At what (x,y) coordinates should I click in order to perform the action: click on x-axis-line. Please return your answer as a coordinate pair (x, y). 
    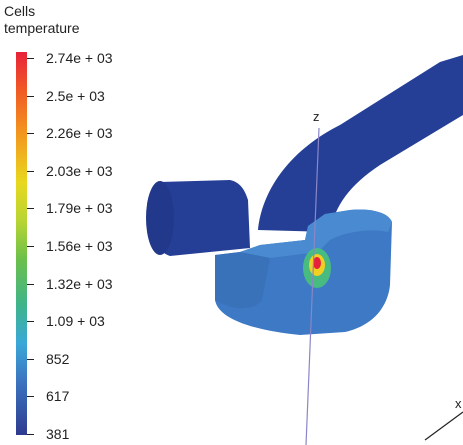
    Looking at the image, I should click on (443, 426).